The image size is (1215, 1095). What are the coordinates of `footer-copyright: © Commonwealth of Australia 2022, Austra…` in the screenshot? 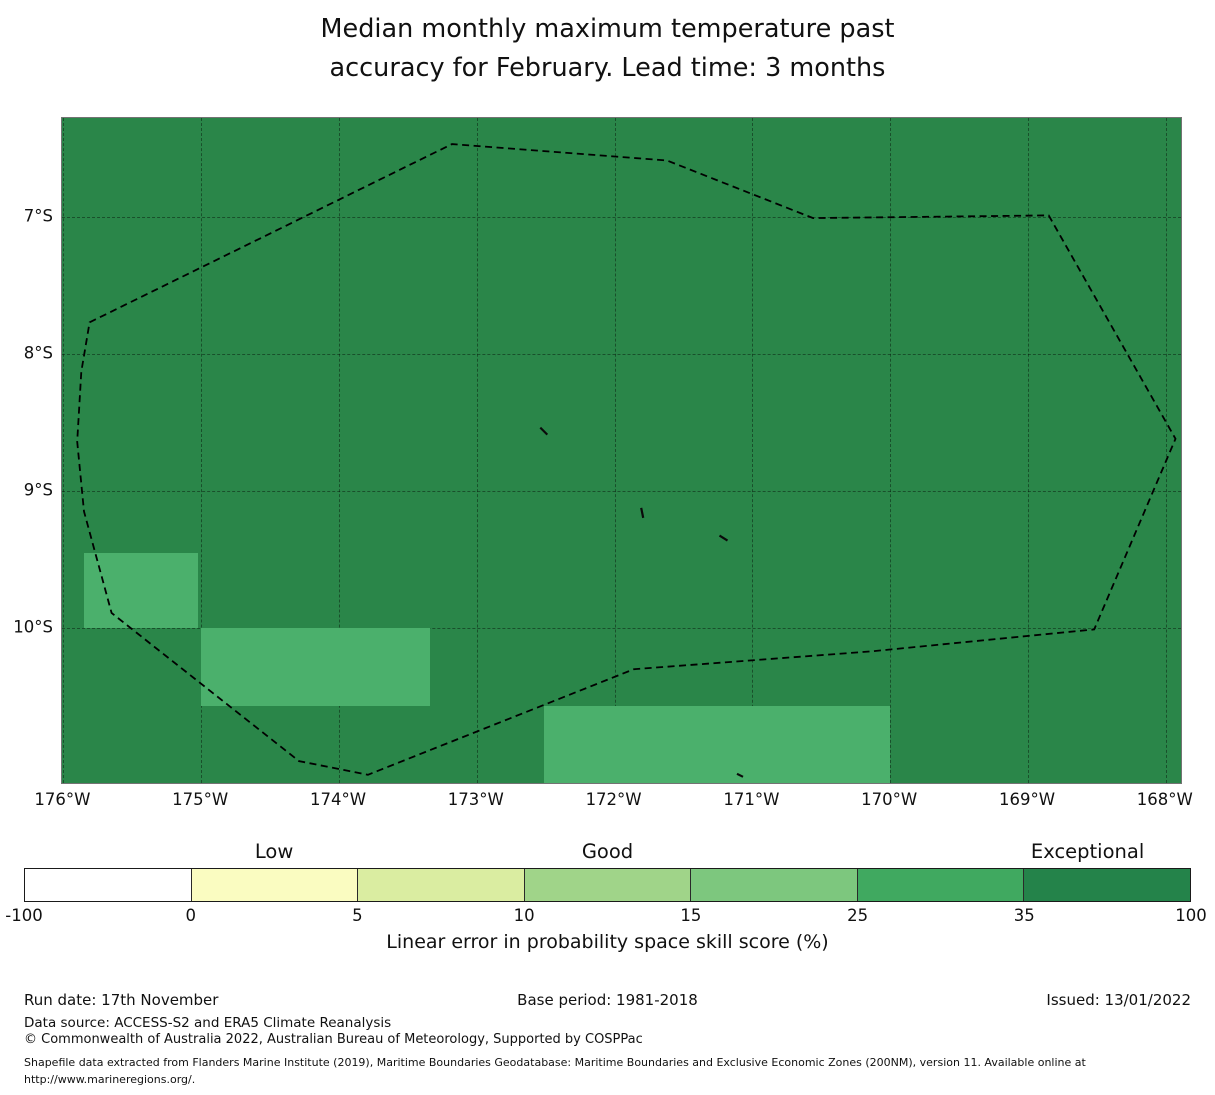 It's located at (333, 1039).